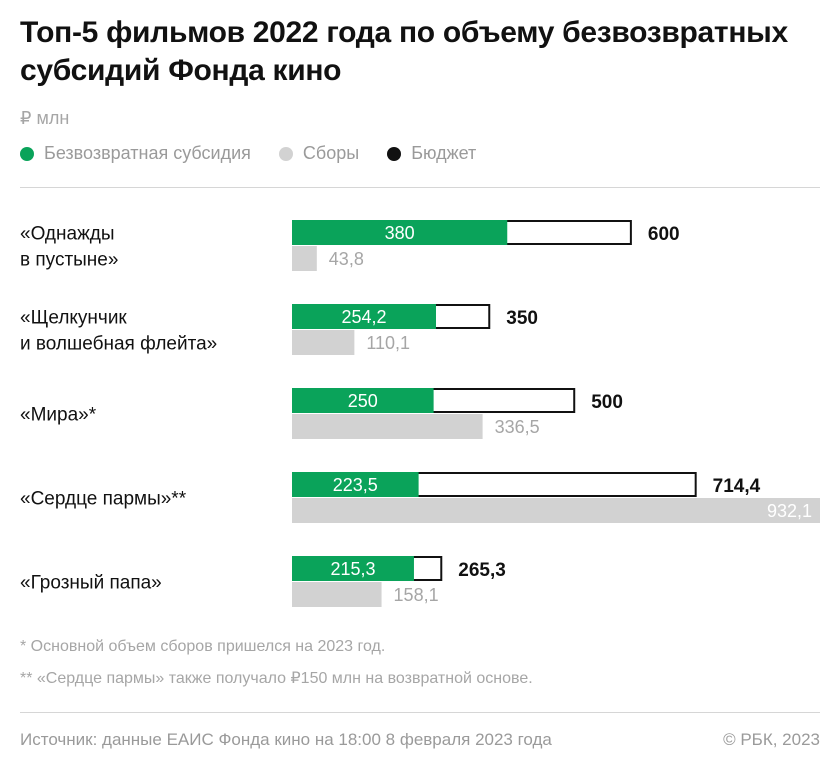 This screenshot has width=840, height=762. Describe the element at coordinates (73, 318) in the screenshot. I see `category-label: «Щелкунчик` at that location.